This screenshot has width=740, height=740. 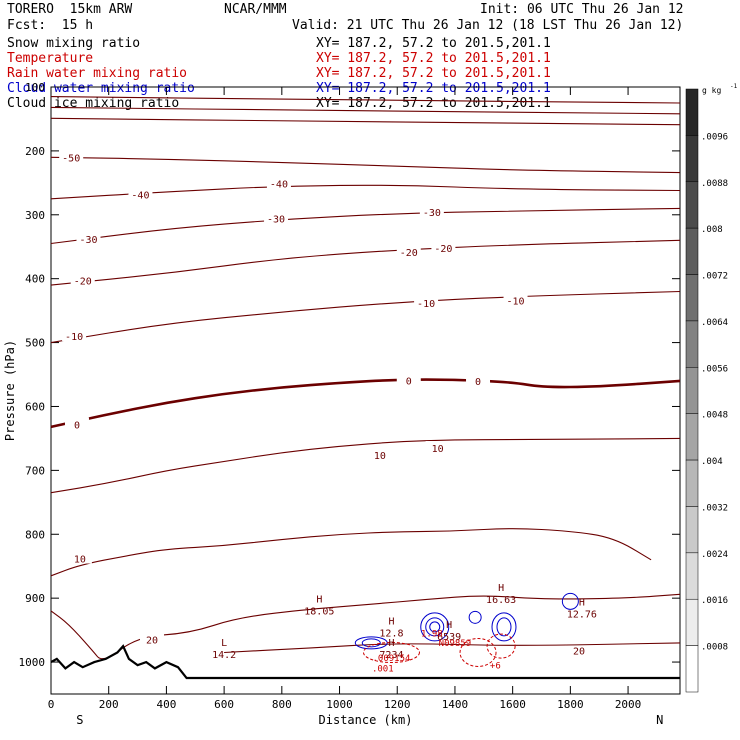 I want to click on legend-field-name: Temperature, so click(x=50, y=58).